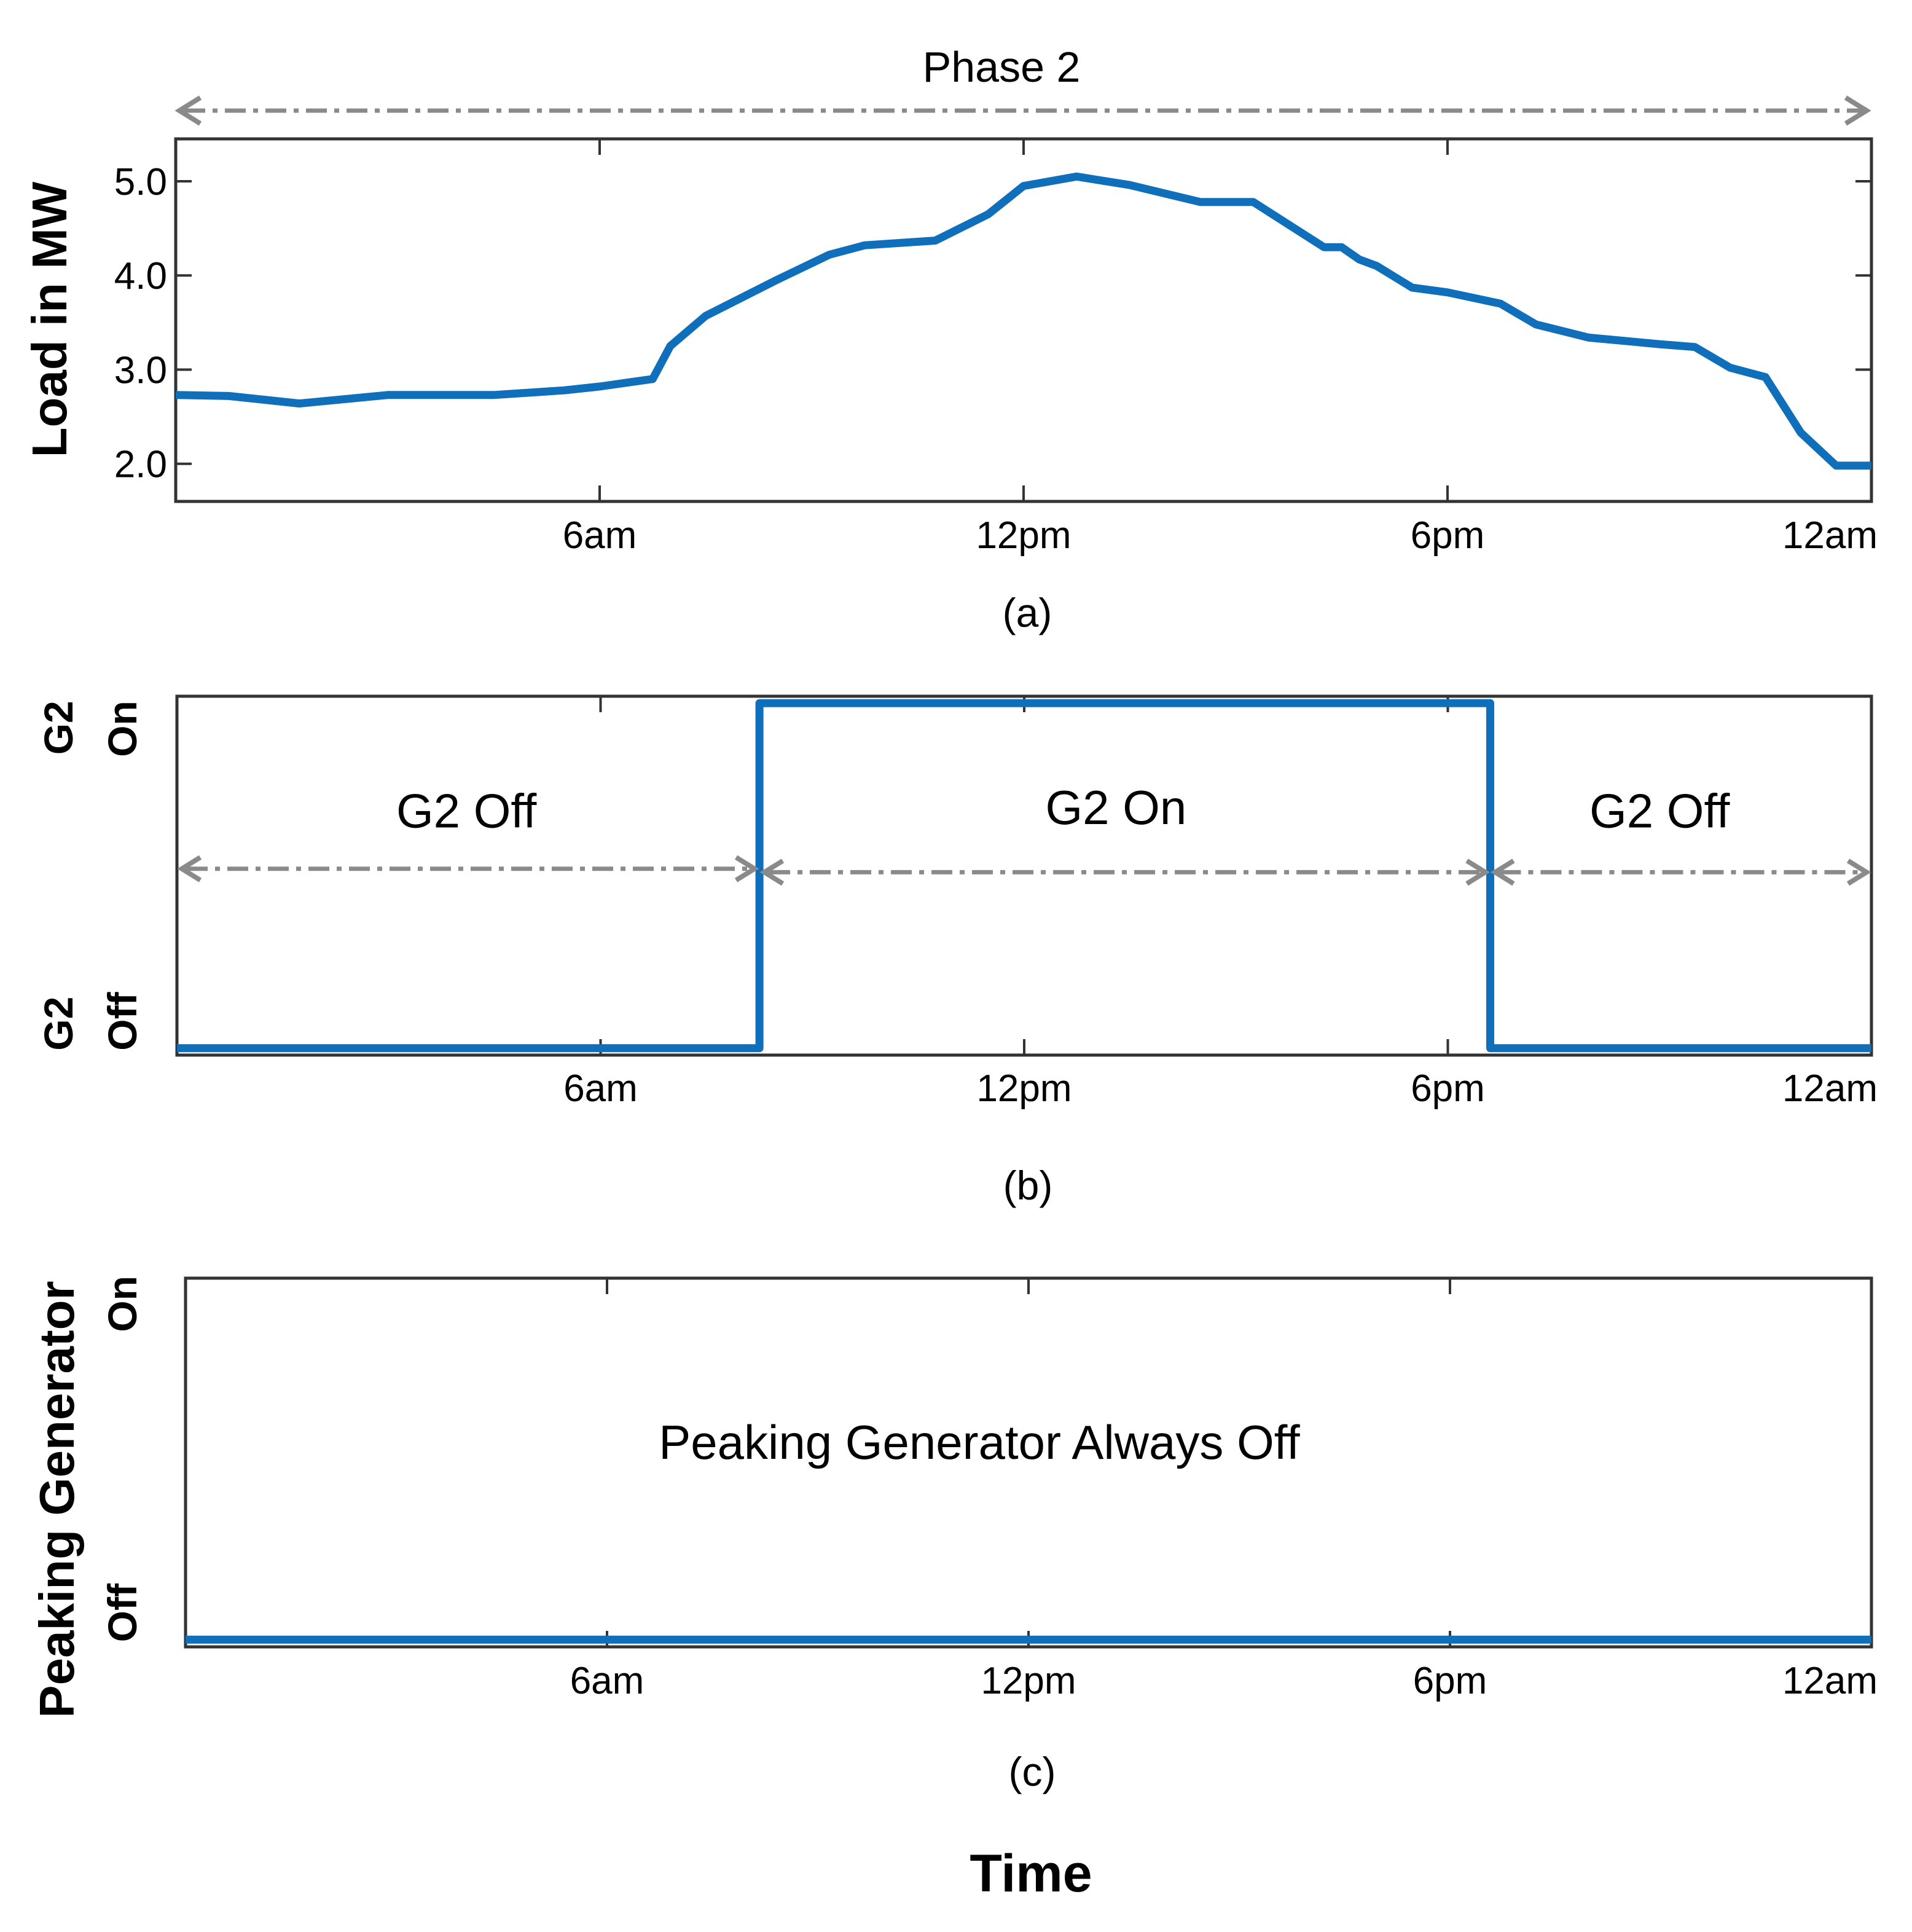 Image resolution: width=1912 pixels, height=1932 pixels. I want to click on y-label-top: G2, so click(58, 728).